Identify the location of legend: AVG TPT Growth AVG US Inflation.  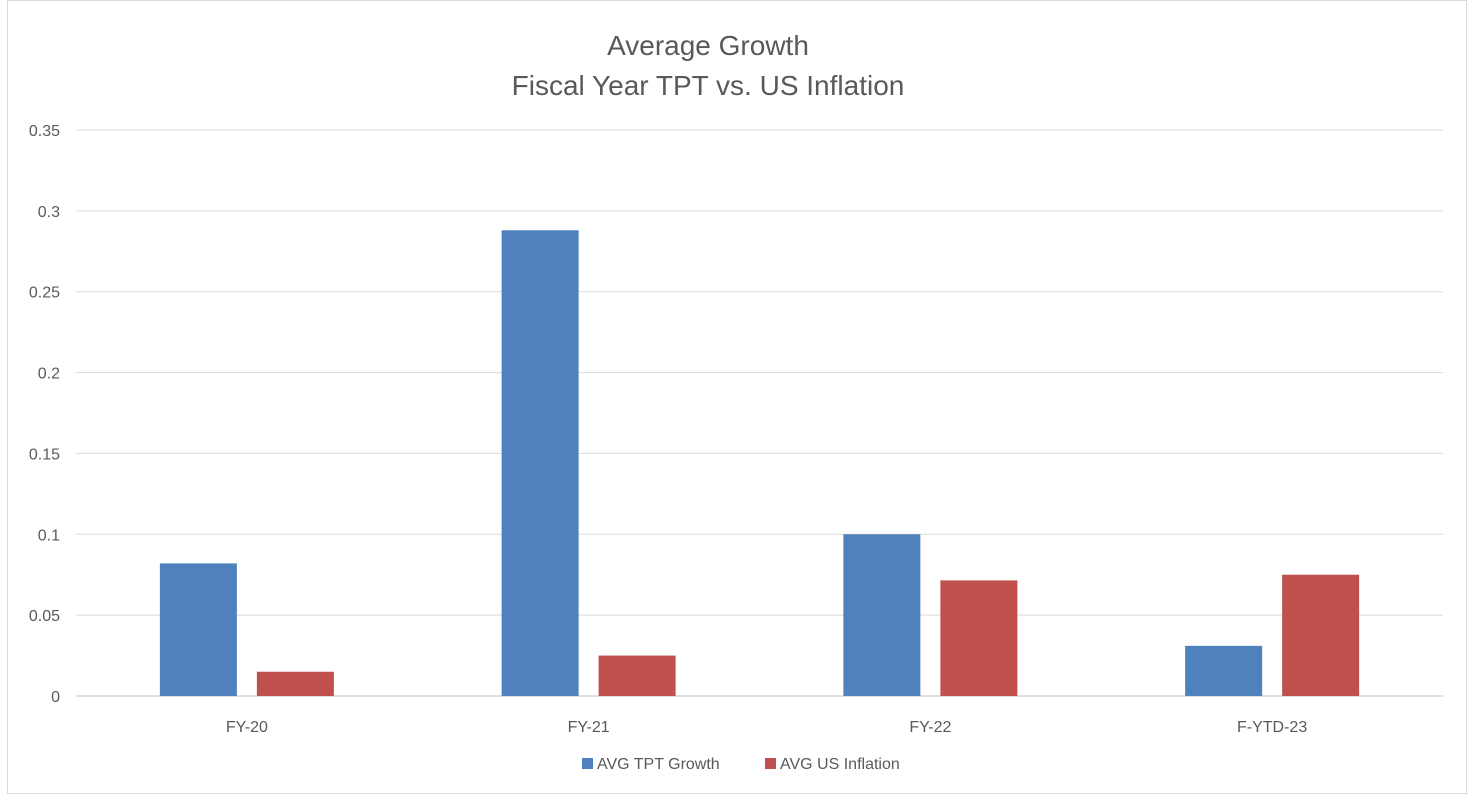
(741, 764).